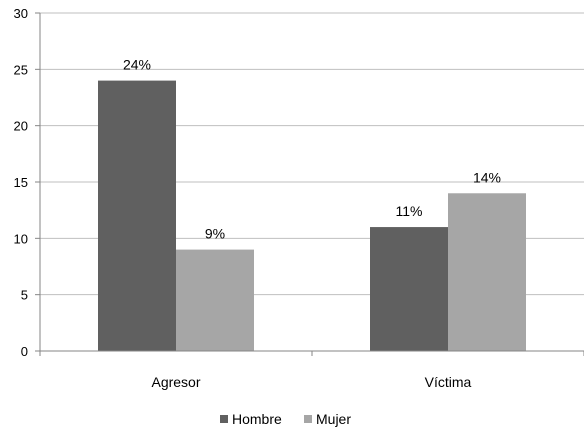 The height and width of the screenshot is (436, 584). I want to click on legend-label-mujer: Mujer, so click(333, 419).